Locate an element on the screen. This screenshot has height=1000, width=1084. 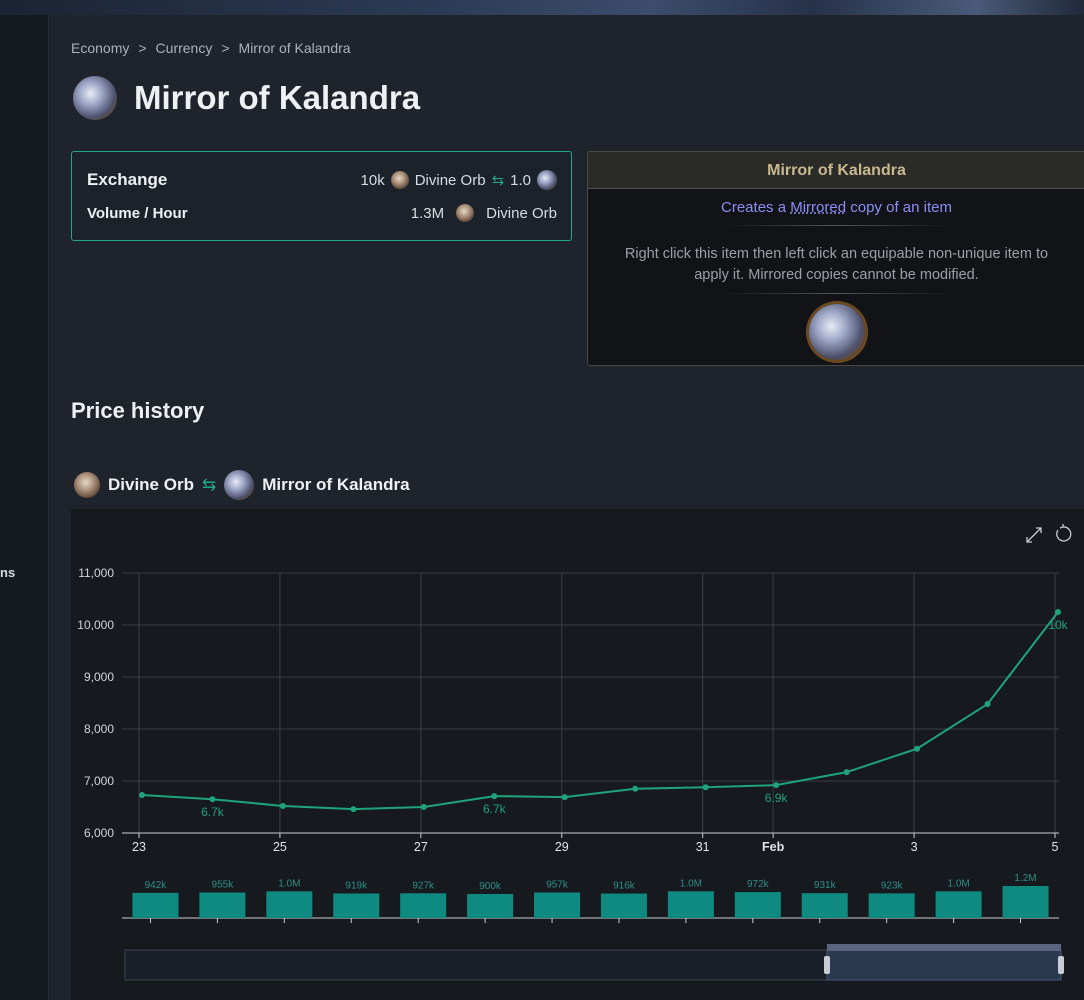
effect-text: copy of an item is located at coordinates (901, 207).